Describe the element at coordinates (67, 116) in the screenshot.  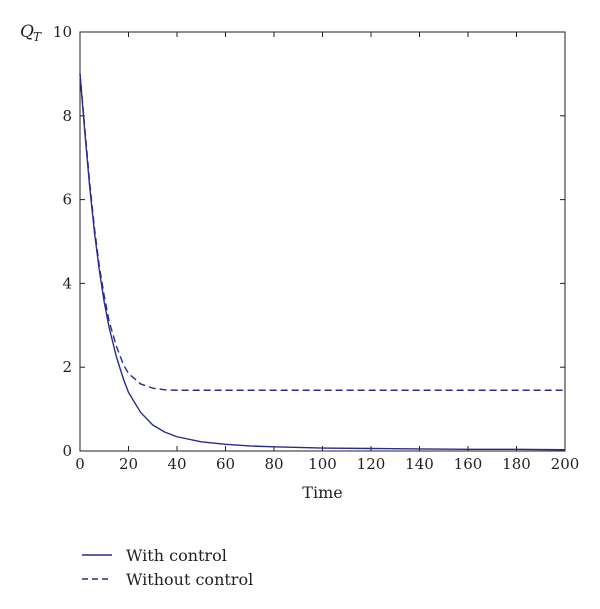
I see `y-tick-label: 8` at that location.